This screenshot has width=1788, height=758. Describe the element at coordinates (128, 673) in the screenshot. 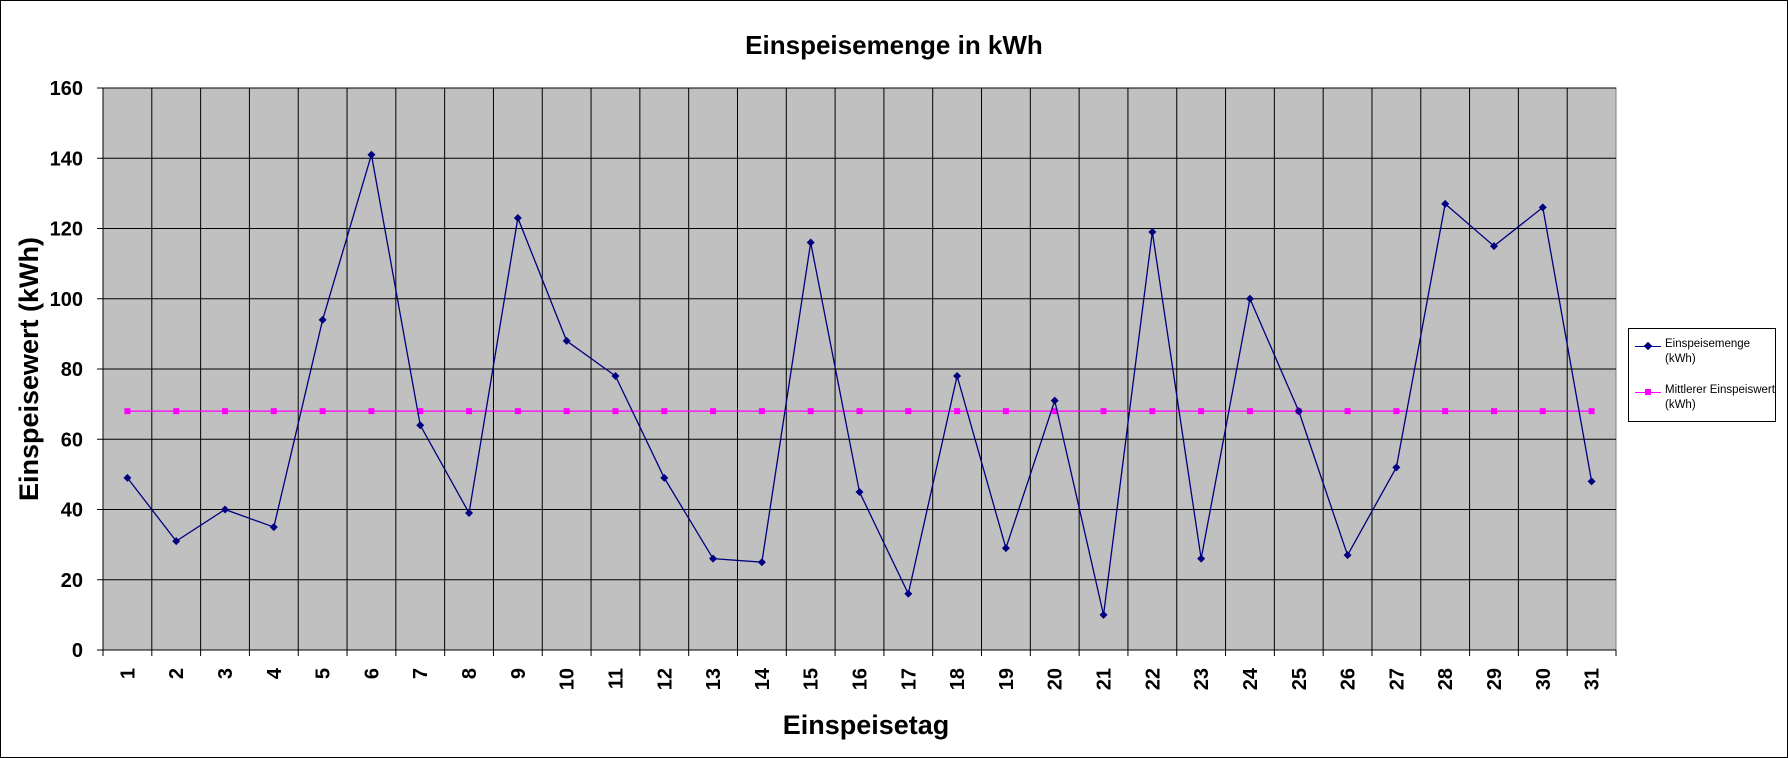

I see `x-tick-label: 1` at that location.